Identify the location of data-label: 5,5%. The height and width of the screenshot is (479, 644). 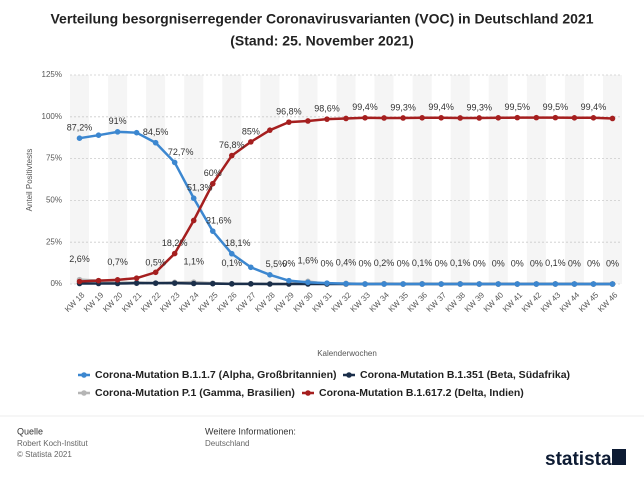
(276, 264).